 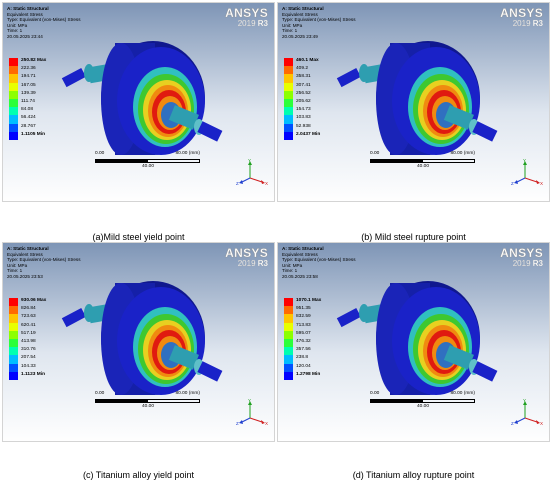 I want to click on legend-value: 476.32, so click(x=303, y=341).